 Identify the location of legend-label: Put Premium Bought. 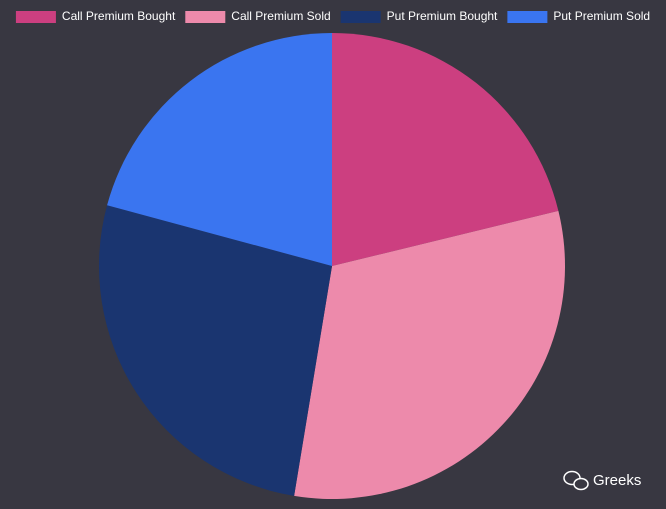
(442, 16).